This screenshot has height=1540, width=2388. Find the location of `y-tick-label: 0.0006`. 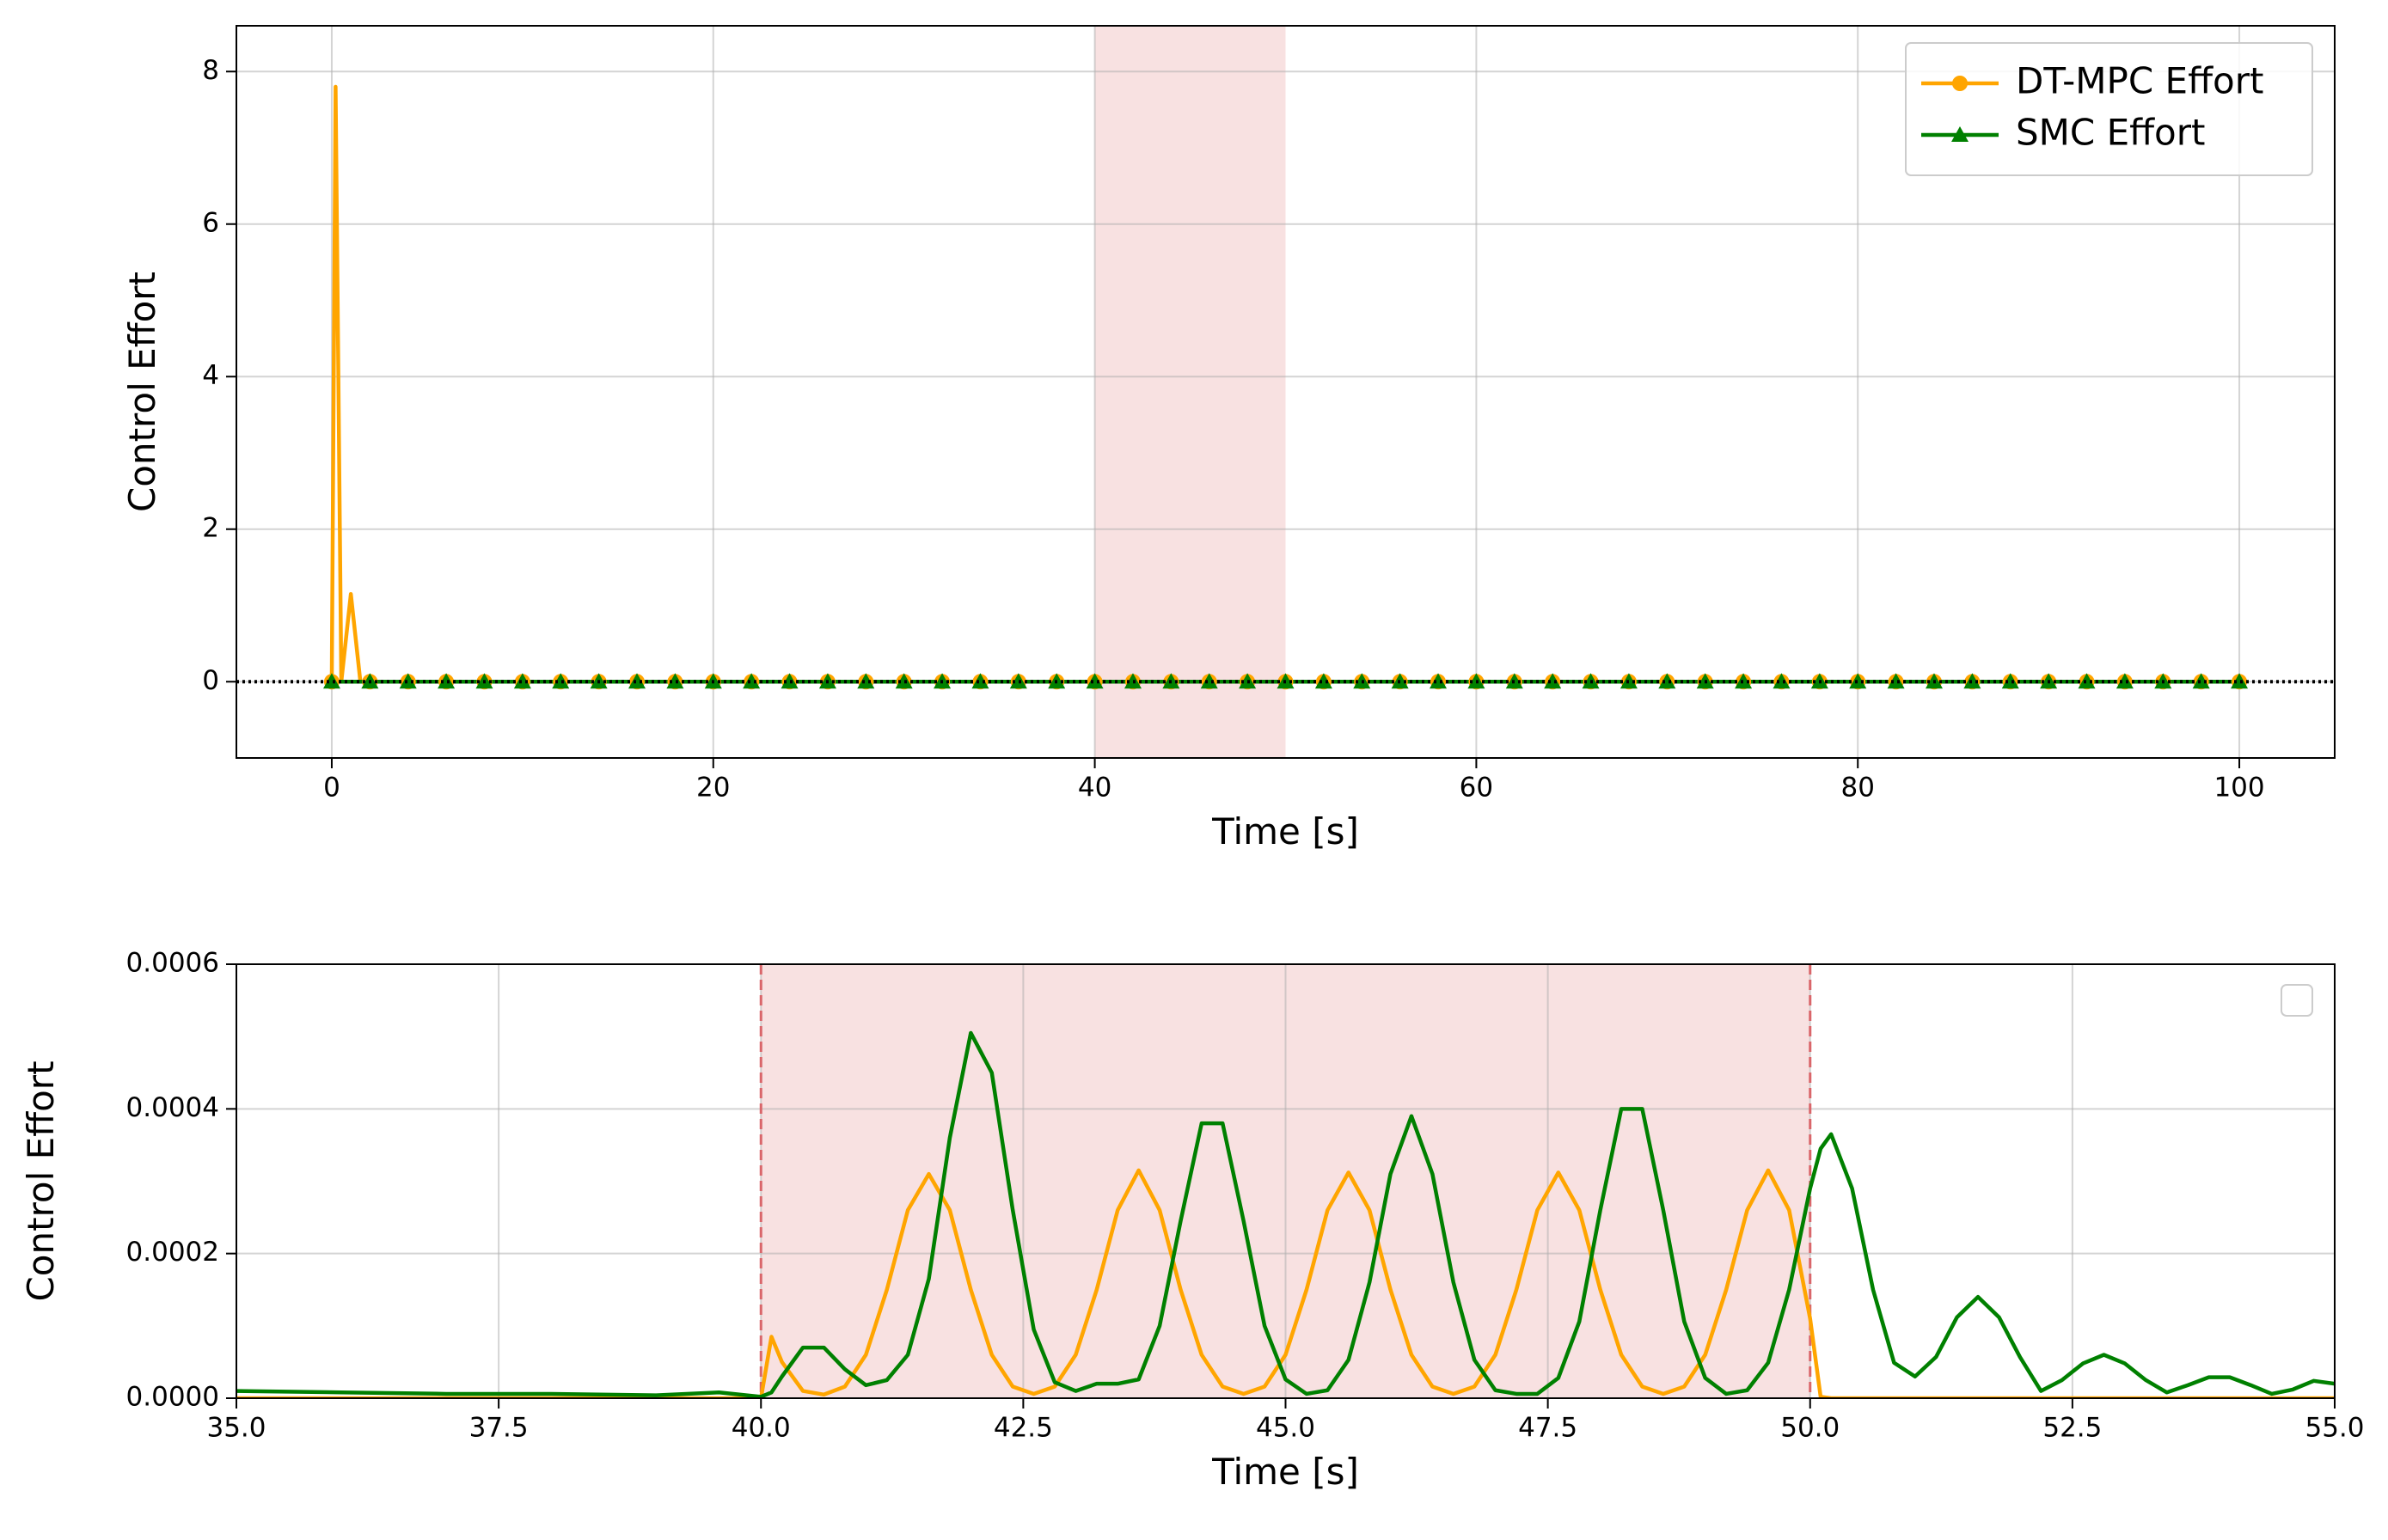

y-tick-label: 0.0006 is located at coordinates (172, 963).